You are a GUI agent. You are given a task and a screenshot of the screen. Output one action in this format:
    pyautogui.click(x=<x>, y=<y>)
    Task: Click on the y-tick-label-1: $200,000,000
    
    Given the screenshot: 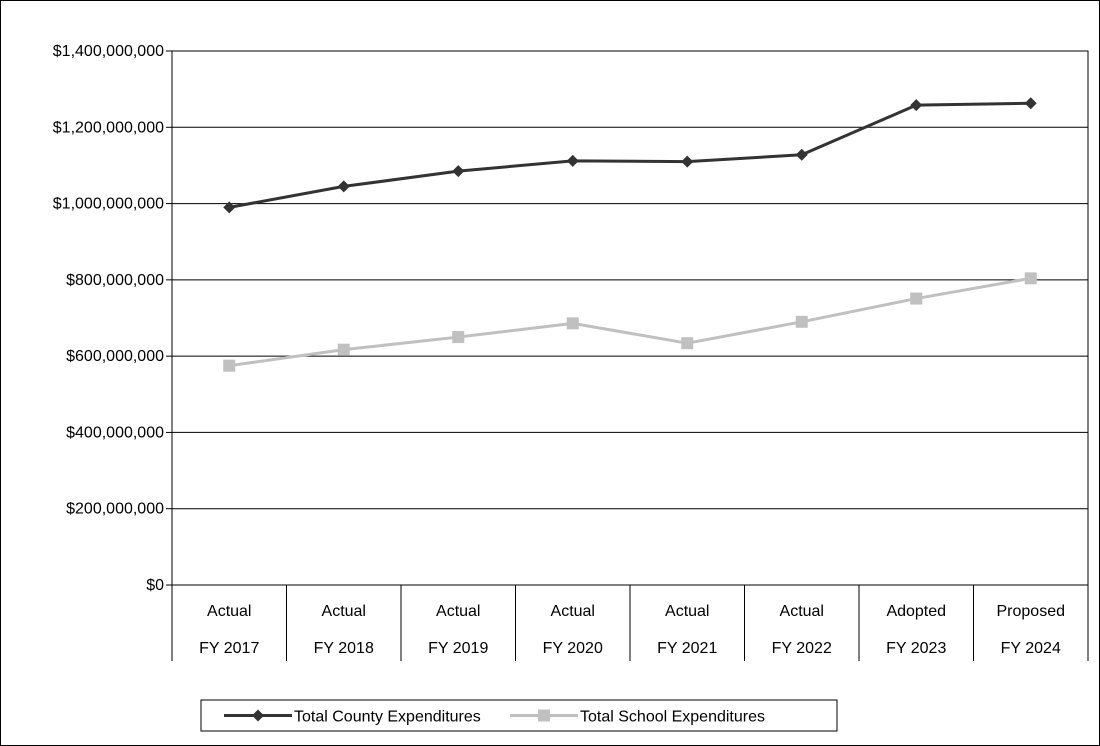 What is the action you would take?
    pyautogui.click(x=115, y=509)
    